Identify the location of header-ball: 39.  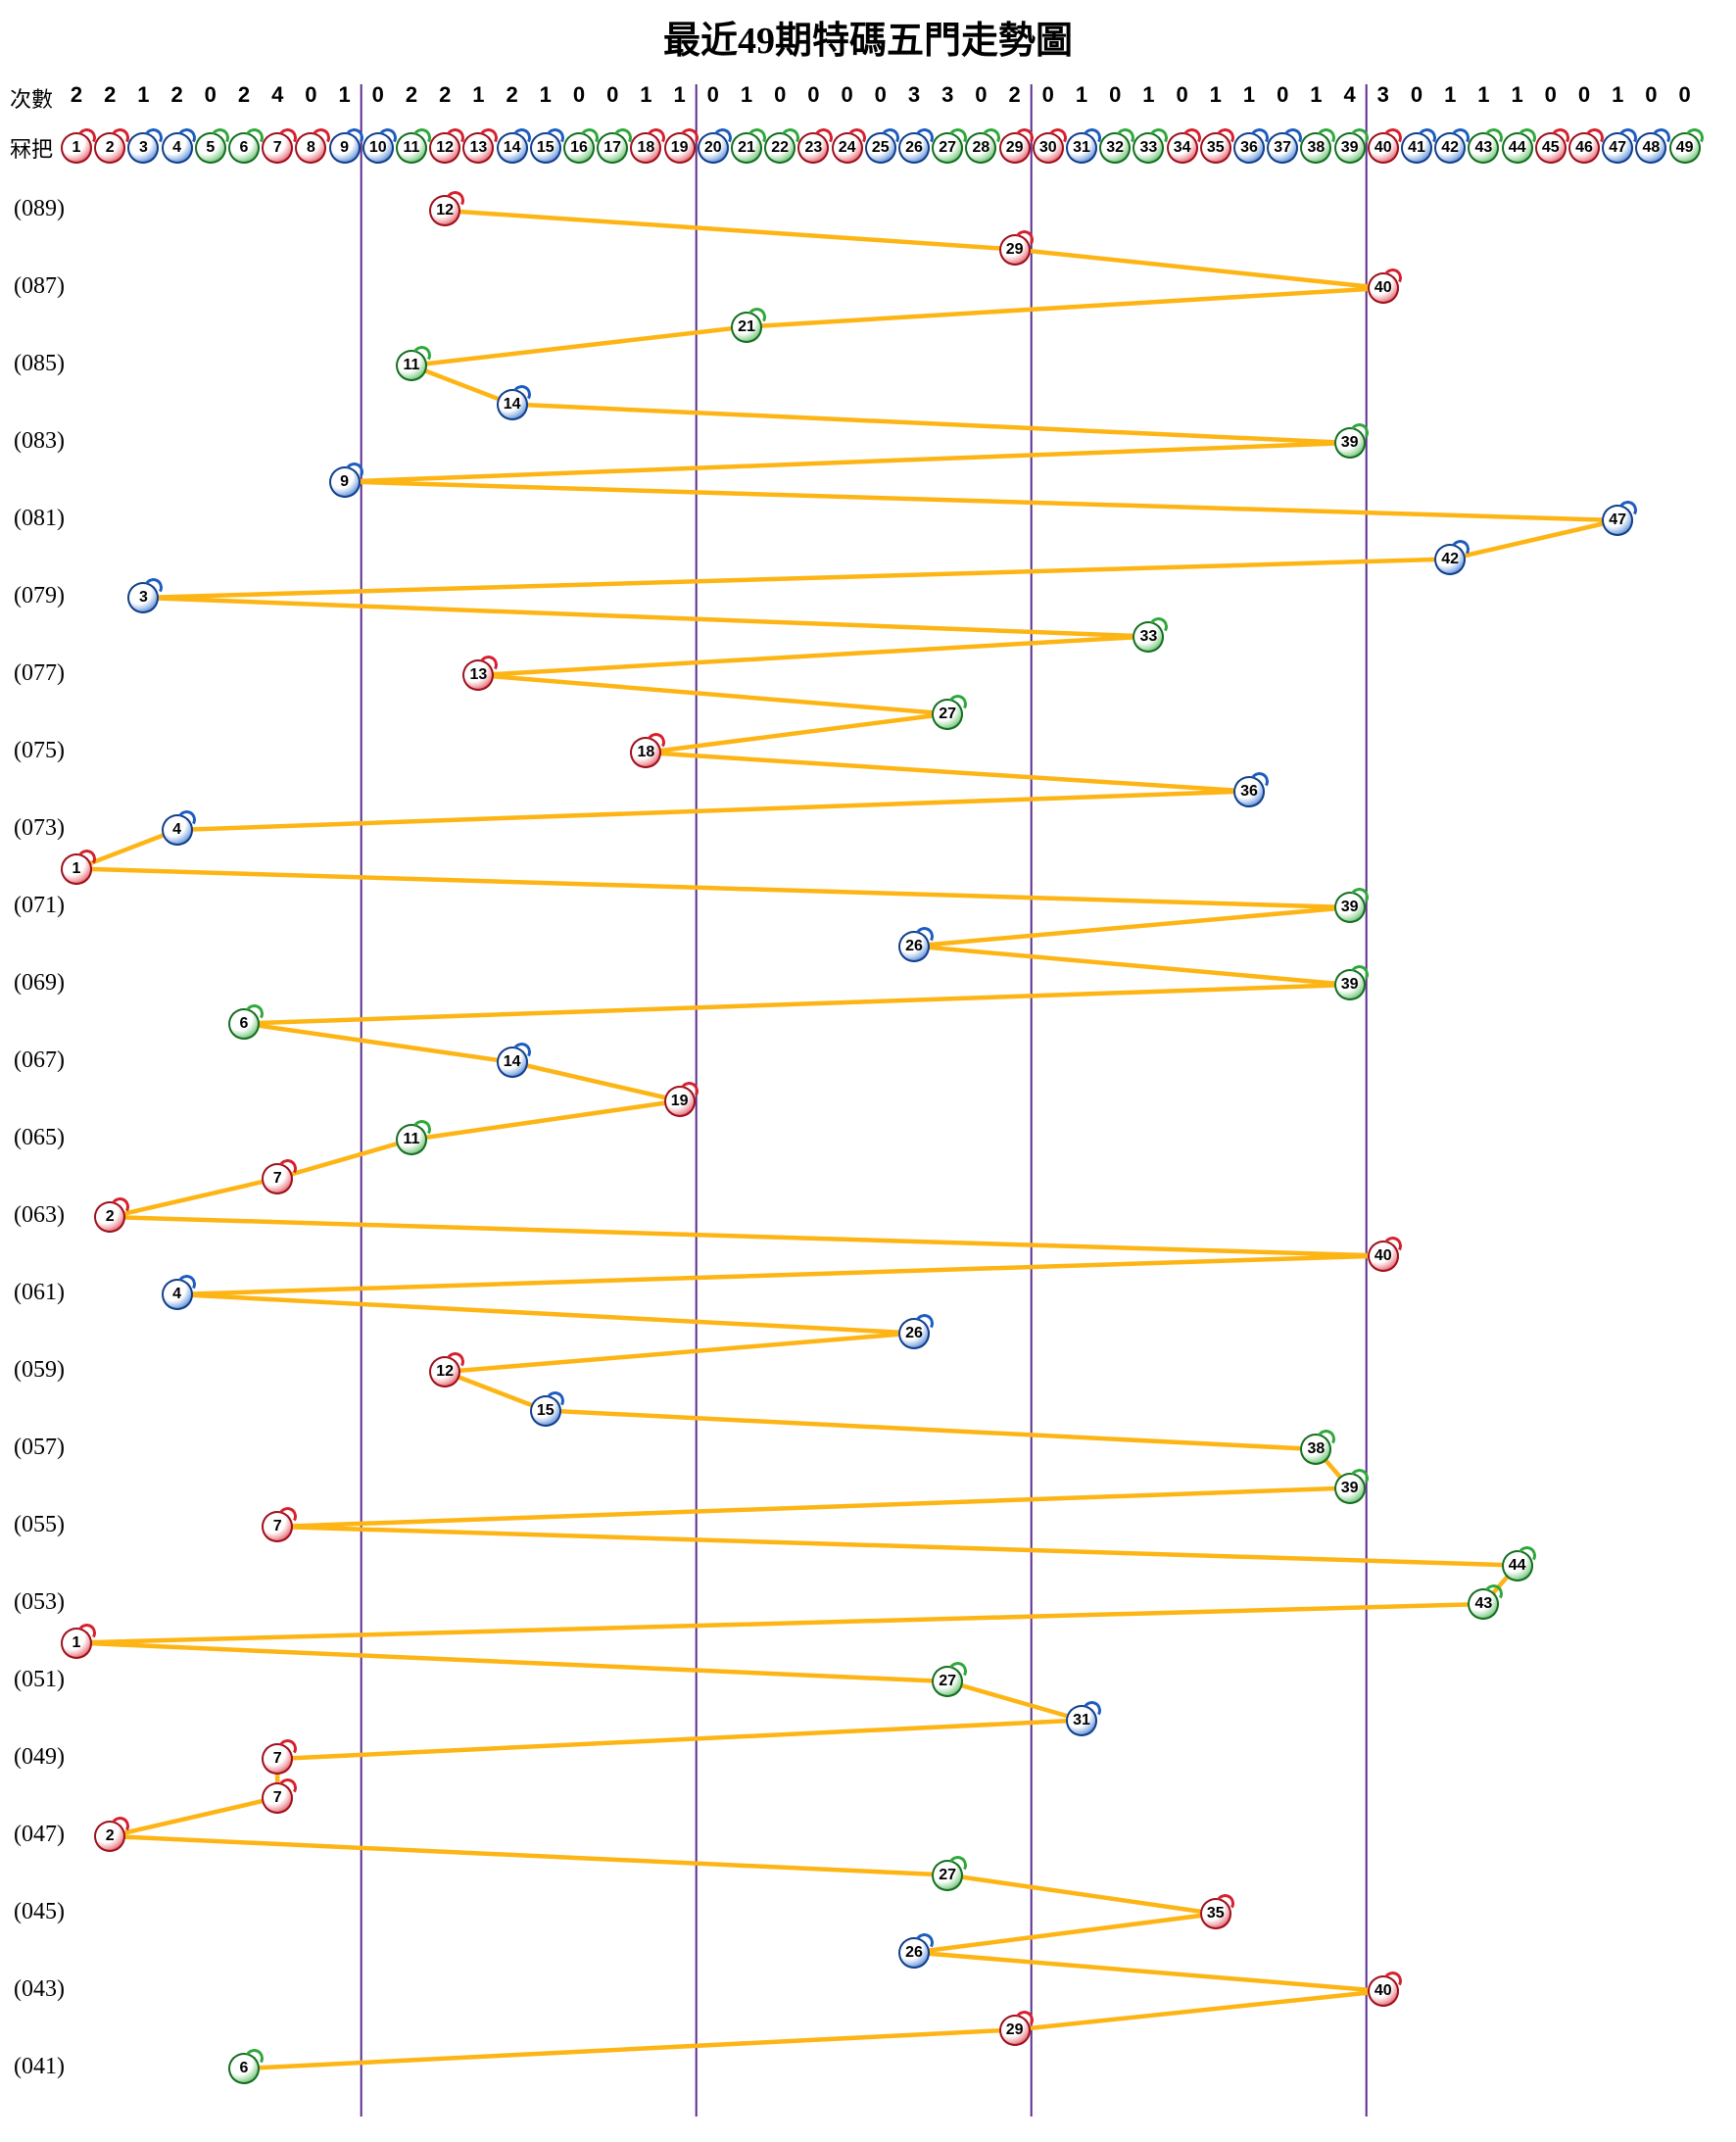
(1349, 148).